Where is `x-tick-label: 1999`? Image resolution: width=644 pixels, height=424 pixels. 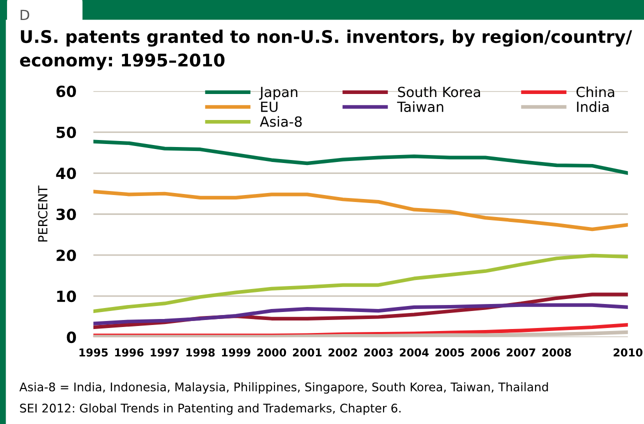
x-tick-label: 1999 is located at coordinates (236, 352).